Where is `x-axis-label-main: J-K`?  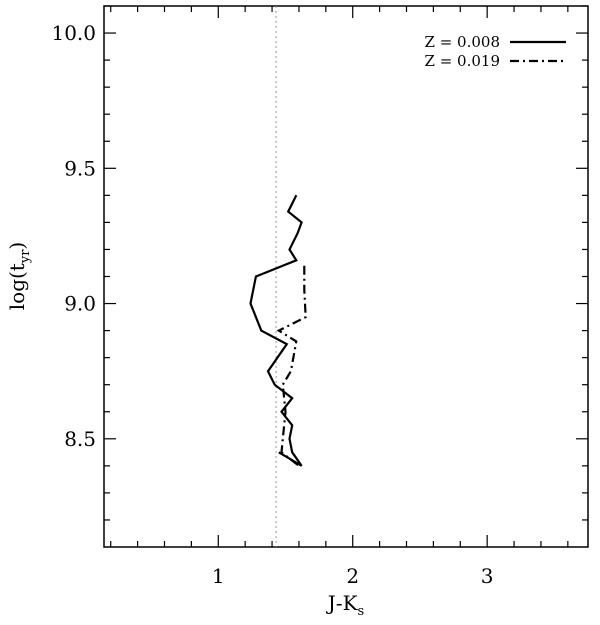 x-axis-label-main: J-K is located at coordinates (342, 603).